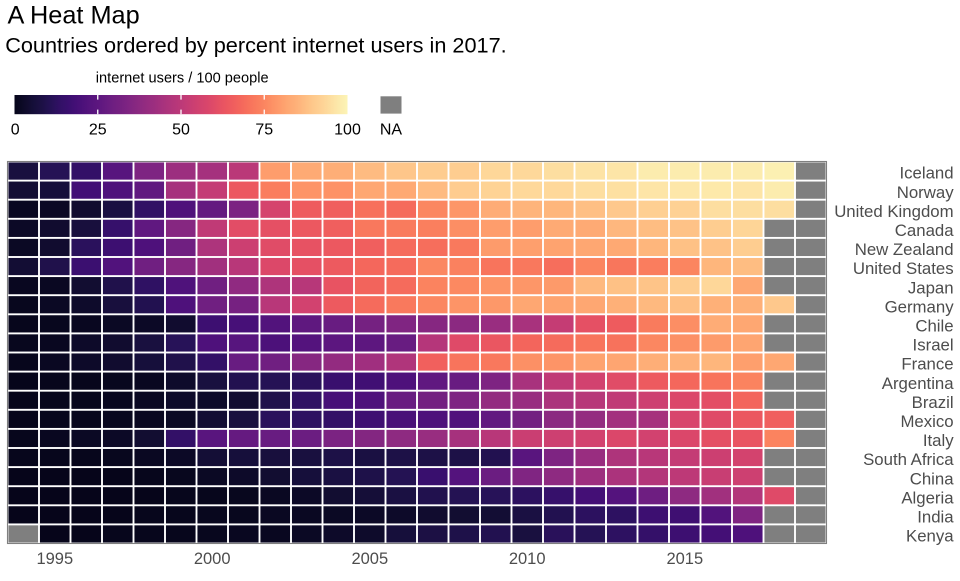  Describe the element at coordinates (182, 79) in the screenshot. I see `svg-text: internet users / 100 people` at that location.